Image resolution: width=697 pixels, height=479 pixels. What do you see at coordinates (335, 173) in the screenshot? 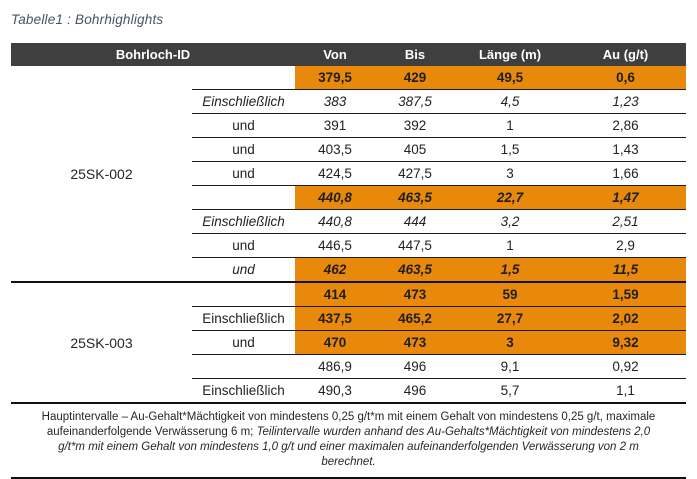
I see `von-cell: 424,5` at bounding box center [335, 173].